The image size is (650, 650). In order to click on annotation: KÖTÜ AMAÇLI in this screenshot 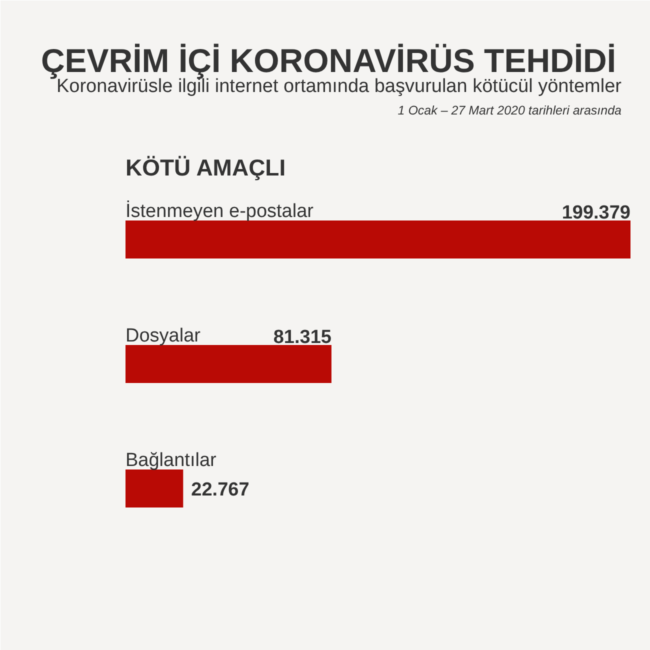, I will do `click(206, 167)`.